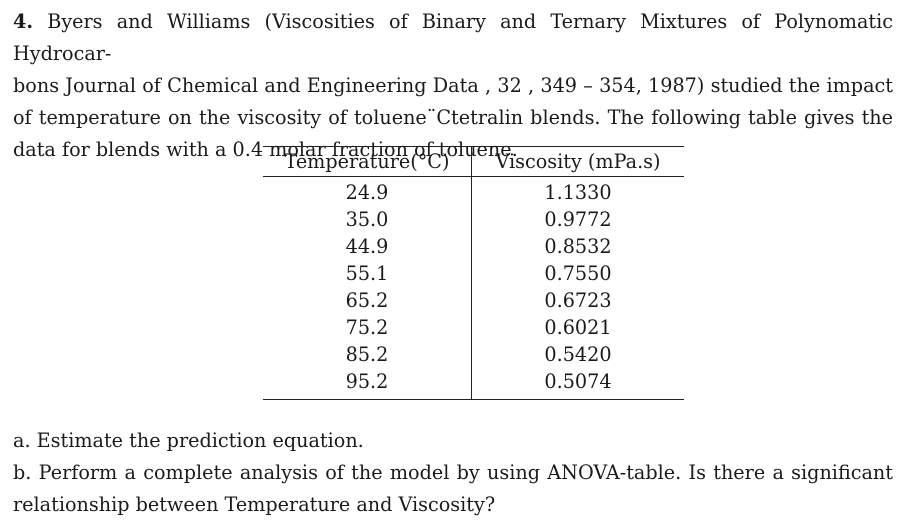 The image size is (920, 522). I want to click on viscosity-cell: 0.5074, so click(577, 384).